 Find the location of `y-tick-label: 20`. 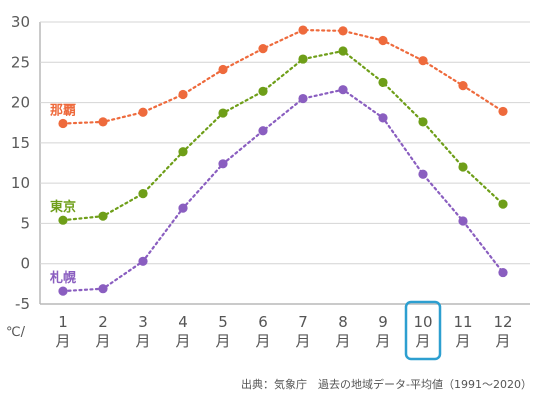

y-tick-label: 20 is located at coordinates (20, 103).